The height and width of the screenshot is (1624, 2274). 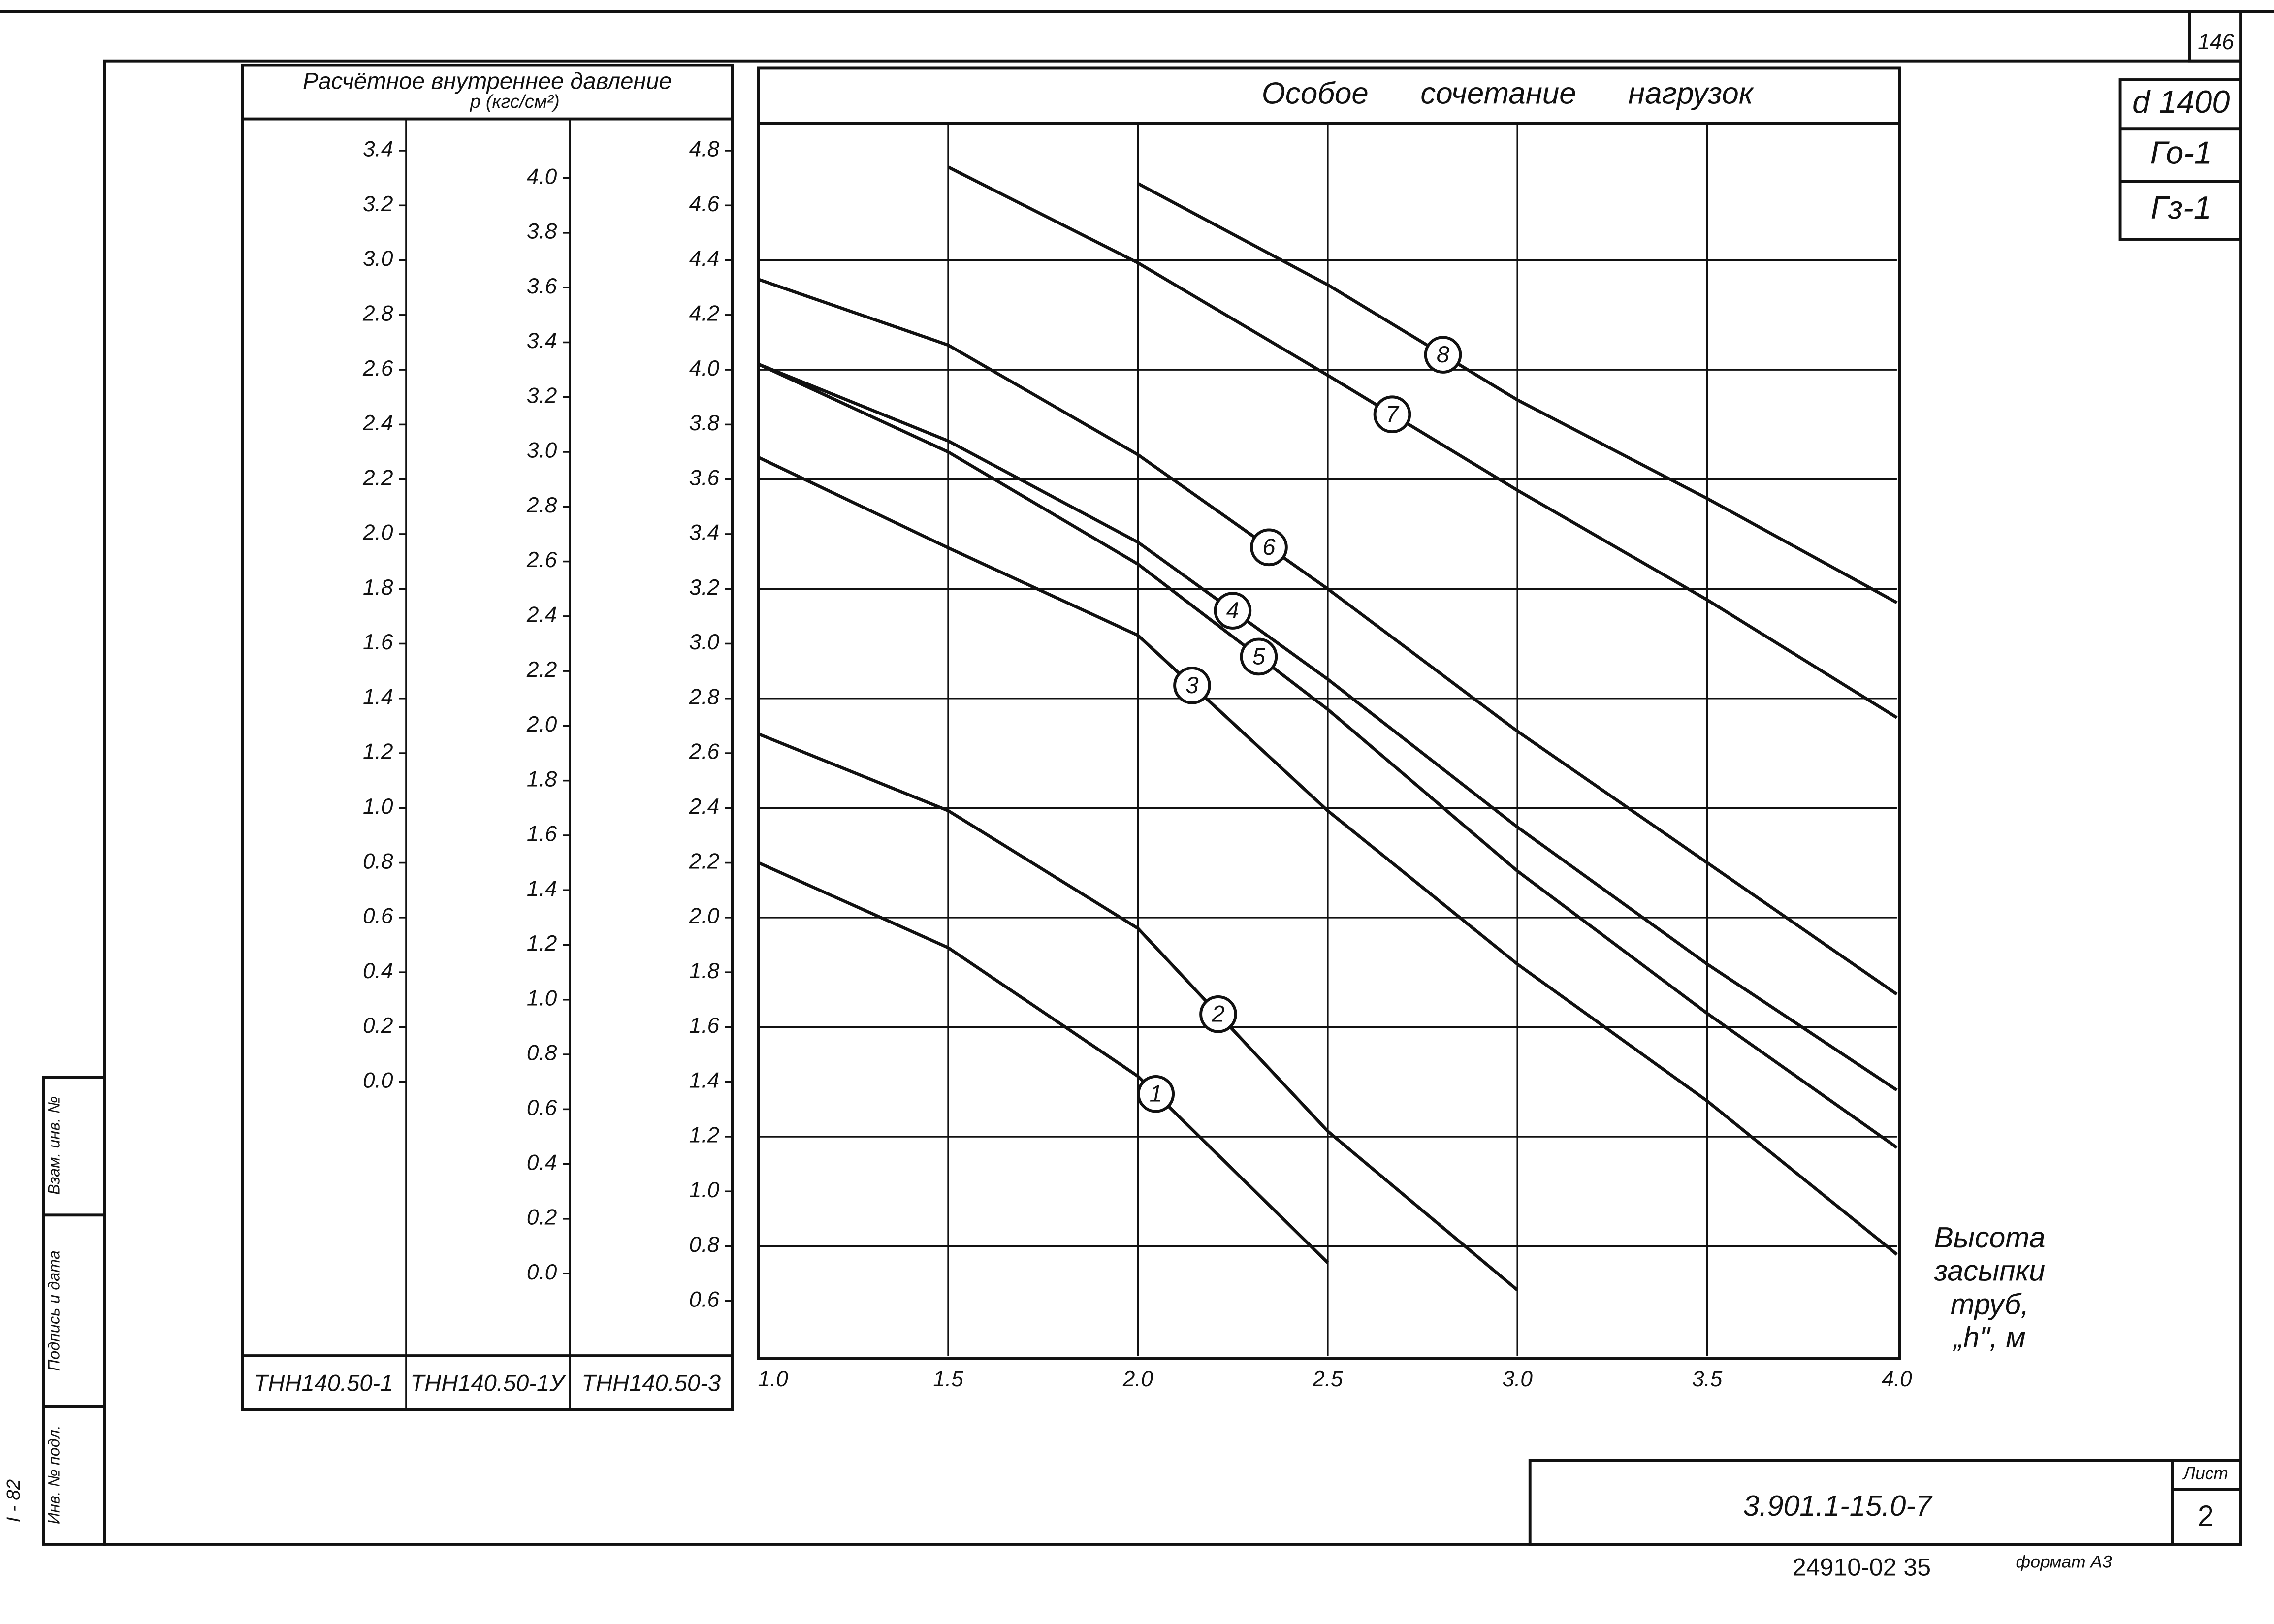 What do you see at coordinates (2181, 102) in the screenshot?
I see `tag: d 1400` at bounding box center [2181, 102].